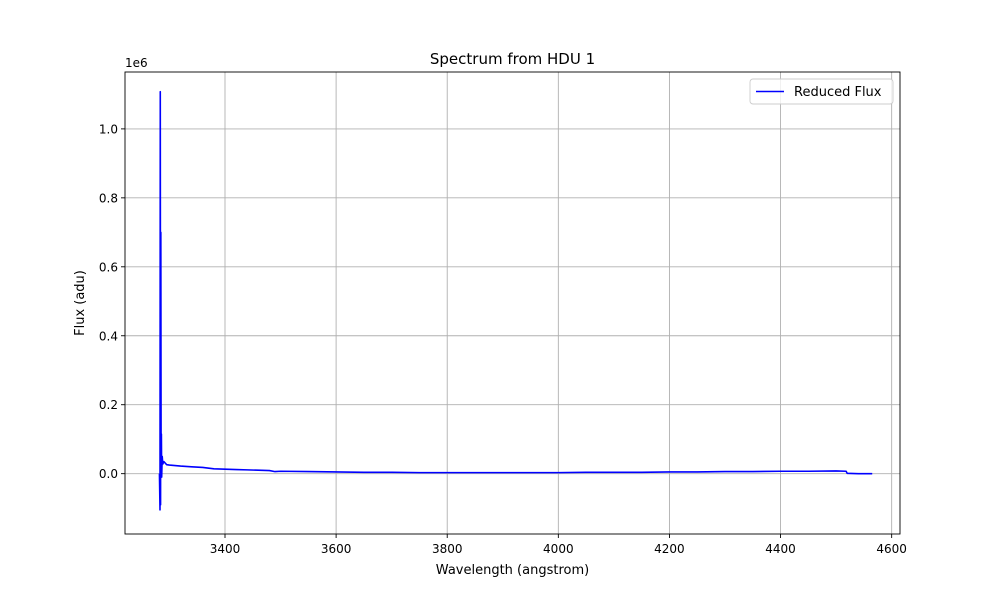  What do you see at coordinates (447, 549) in the screenshot?
I see `x-tick-label: 3800` at bounding box center [447, 549].